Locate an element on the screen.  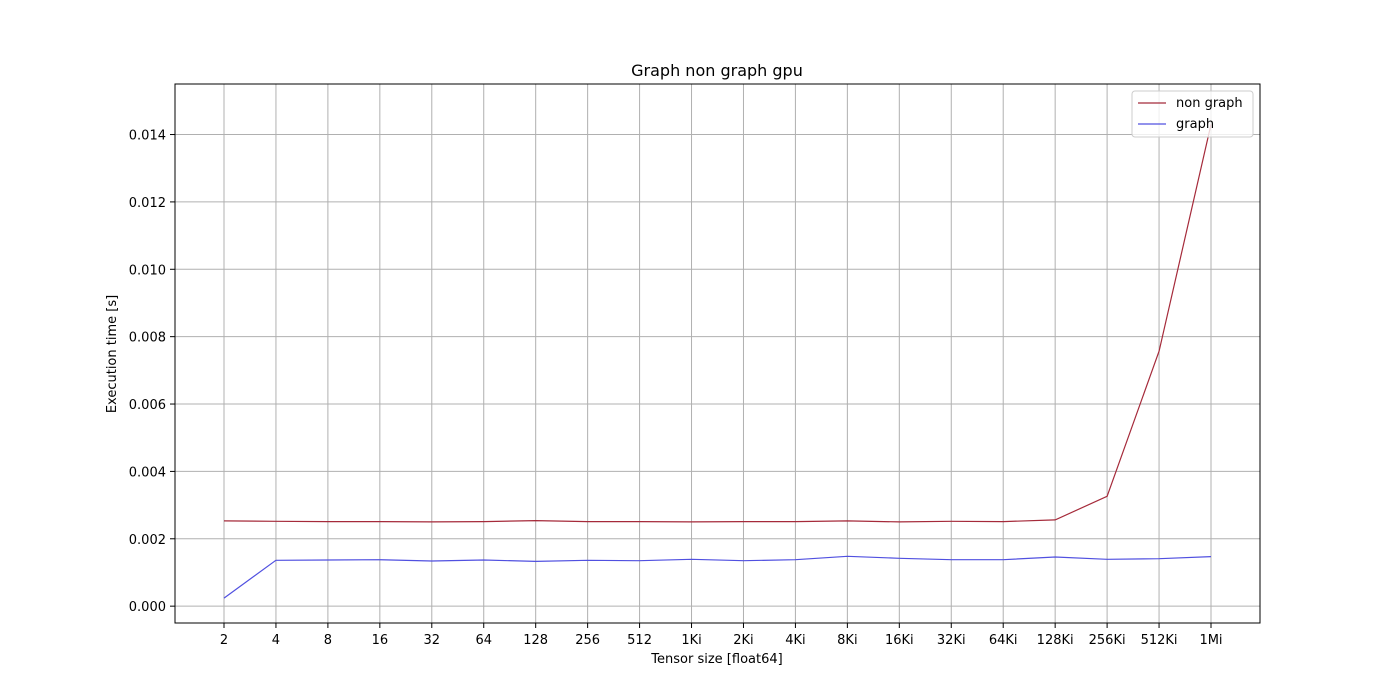
y-axis: 0.000 0.002 0.004 0.006 0.008 0.010 0.012 0.014 is located at coordinates (152, 372).